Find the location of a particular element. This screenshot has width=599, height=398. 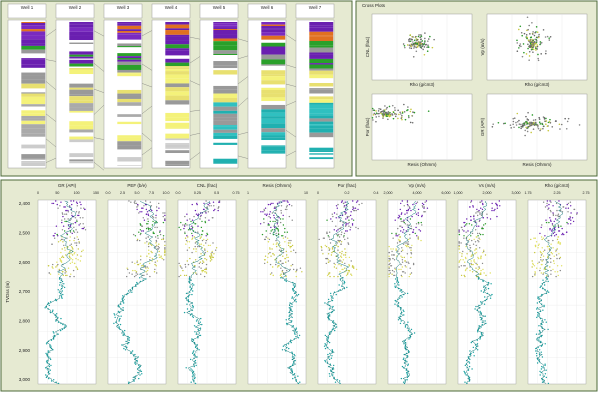

track-name: Resis (Ohmm) is located at coordinates (278, 185).